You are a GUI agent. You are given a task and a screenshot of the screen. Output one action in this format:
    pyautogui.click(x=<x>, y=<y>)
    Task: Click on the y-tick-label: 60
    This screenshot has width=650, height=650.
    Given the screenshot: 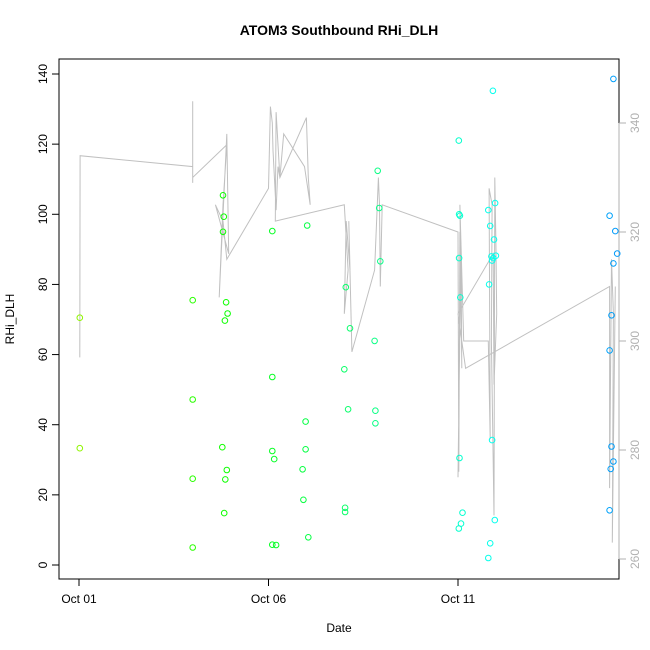 What is the action you would take?
    pyautogui.click(x=43, y=355)
    